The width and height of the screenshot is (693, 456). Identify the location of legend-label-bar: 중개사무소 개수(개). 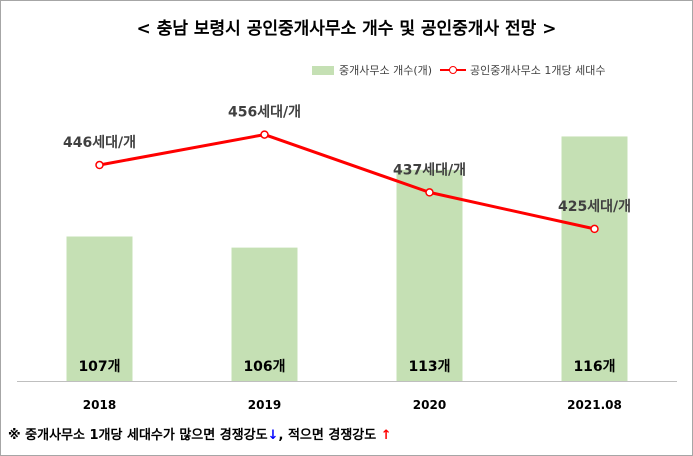
(386, 70).